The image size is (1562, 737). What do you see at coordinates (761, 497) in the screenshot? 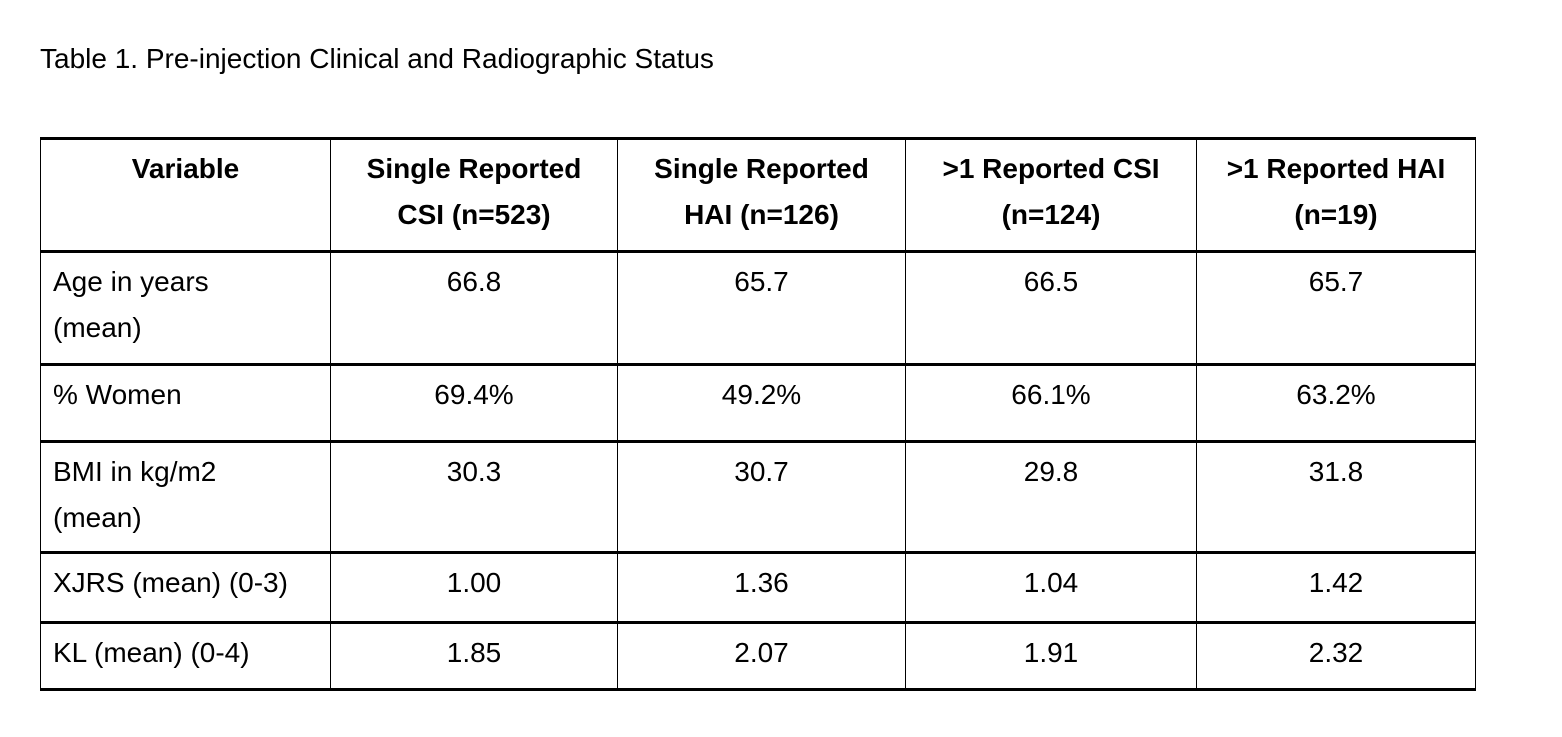
I see `data-cell: 30.7` at bounding box center [761, 497].